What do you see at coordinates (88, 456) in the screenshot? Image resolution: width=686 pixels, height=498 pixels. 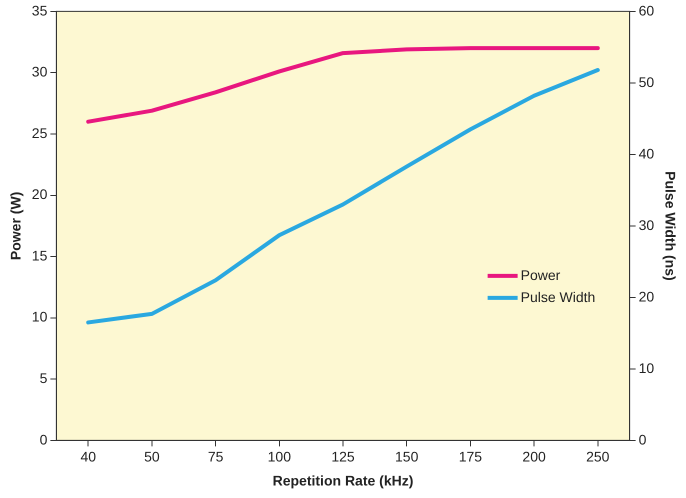 I see `x-tick-label: 40` at bounding box center [88, 456].